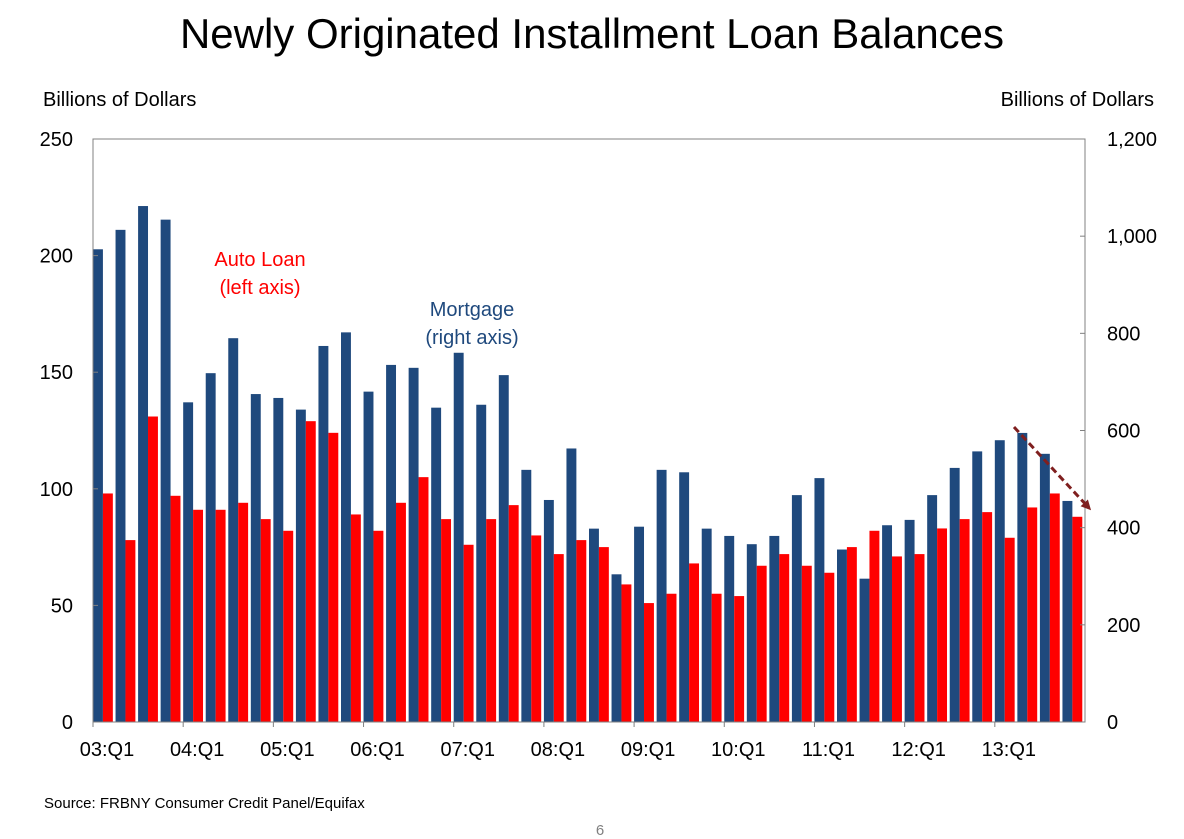 Image resolution: width=1184 pixels, height=839 pixels. What do you see at coordinates (1112, 723) in the screenshot?
I see `right-tick-label: 0` at bounding box center [1112, 723].